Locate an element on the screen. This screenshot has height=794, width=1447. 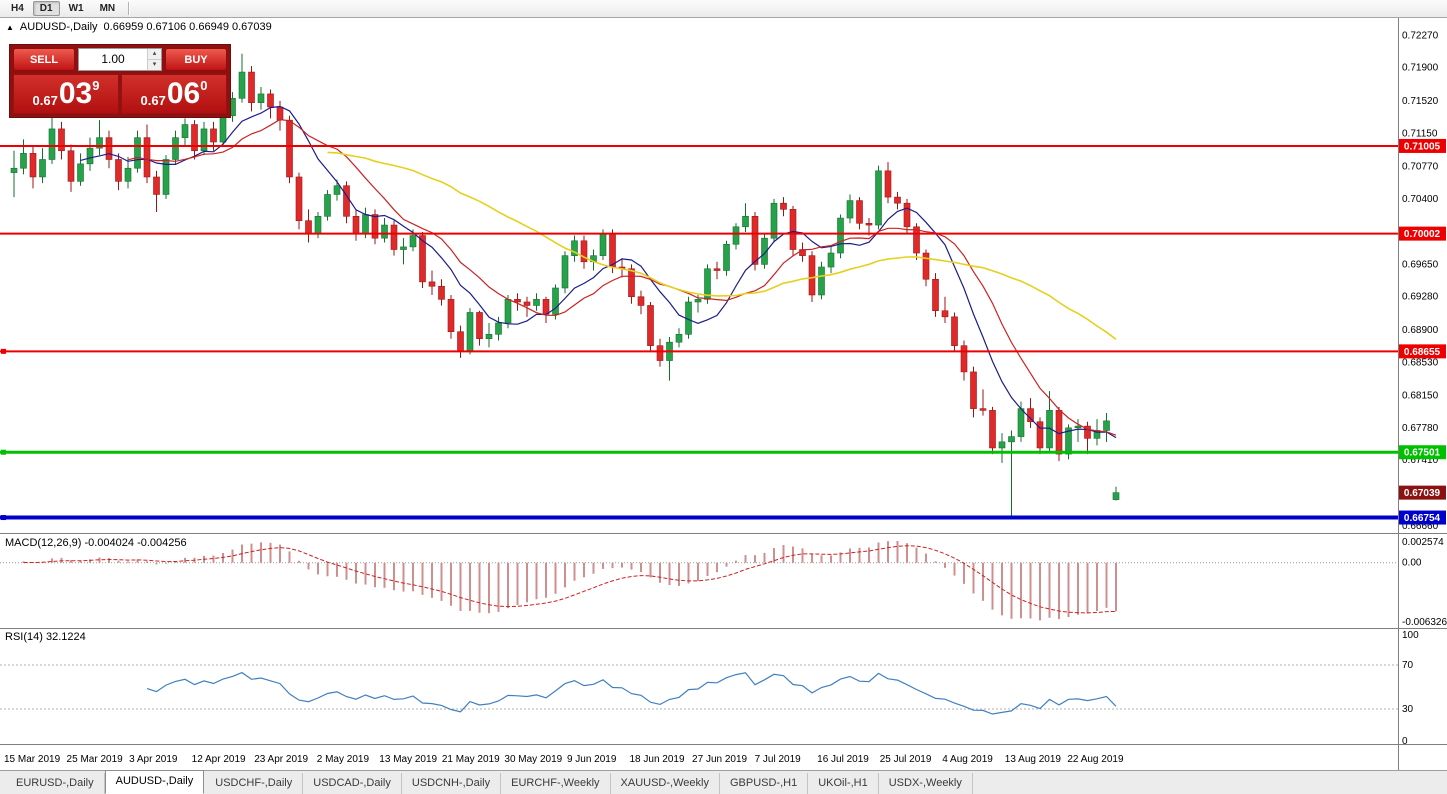
svg-text: 0.71150 is located at coordinates (1420, 133).